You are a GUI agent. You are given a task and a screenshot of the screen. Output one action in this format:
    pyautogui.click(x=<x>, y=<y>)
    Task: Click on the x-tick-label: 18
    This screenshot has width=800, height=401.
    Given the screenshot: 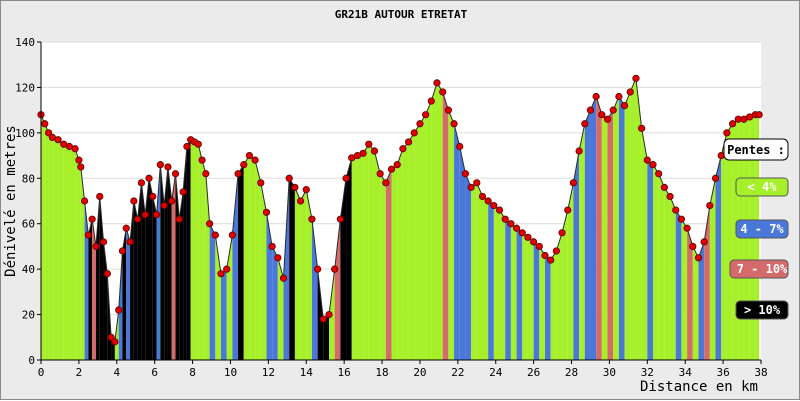 What is the action you would take?
    pyautogui.click(x=381, y=372)
    